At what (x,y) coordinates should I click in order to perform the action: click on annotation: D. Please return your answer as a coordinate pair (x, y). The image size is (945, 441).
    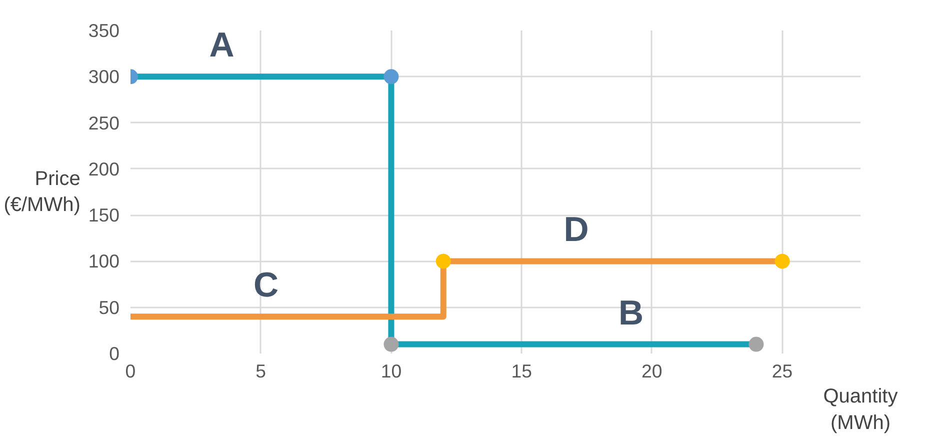
    Looking at the image, I should click on (576, 230).